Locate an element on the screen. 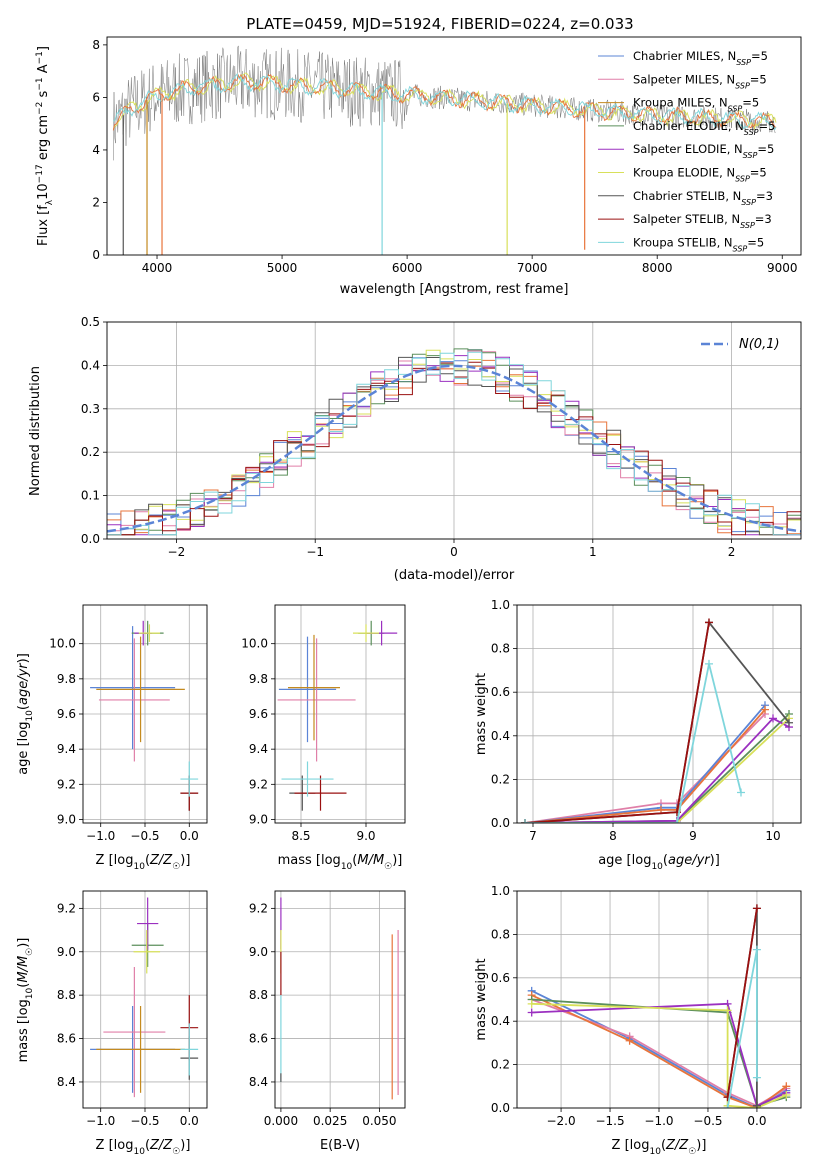 Image resolution: width=819 pixels, height=1170 pixels. y-tick-label: 0.0 is located at coordinates (500, 823).